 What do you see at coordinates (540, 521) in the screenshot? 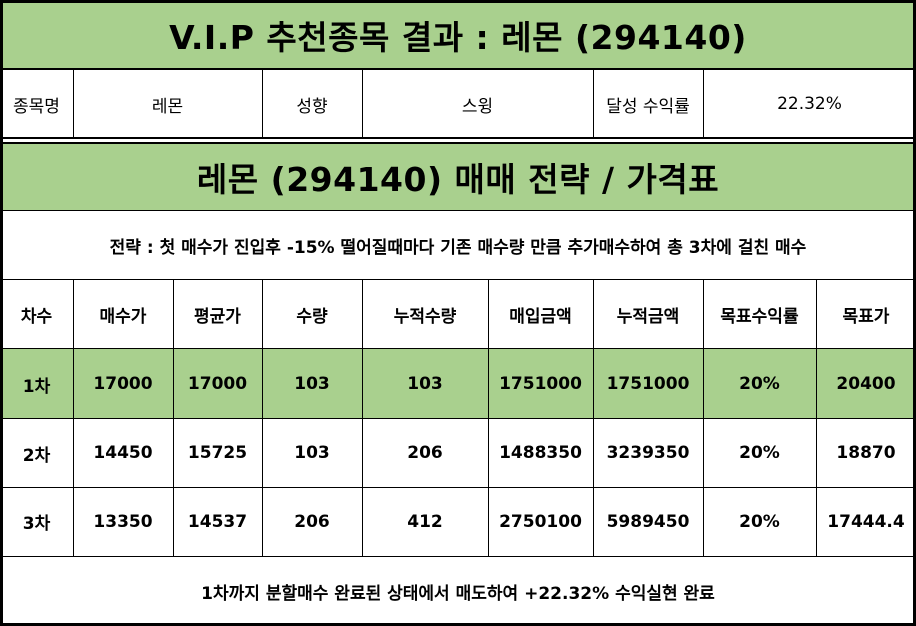
I see `table-cell: 2750100` at bounding box center [540, 521].